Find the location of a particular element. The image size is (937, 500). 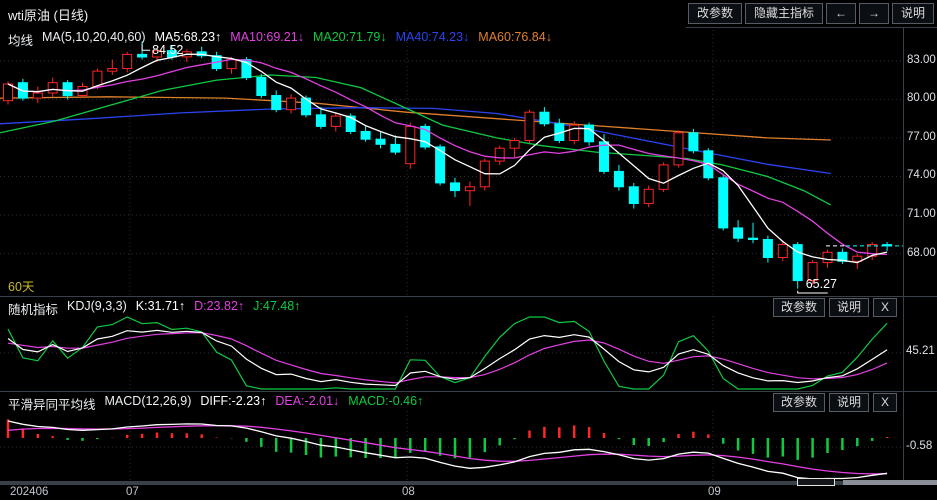

macd-values: DIFF:-2.23↑ DEA:-2.01↓ MACD:-0.46↑ is located at coordinates (311, 403).